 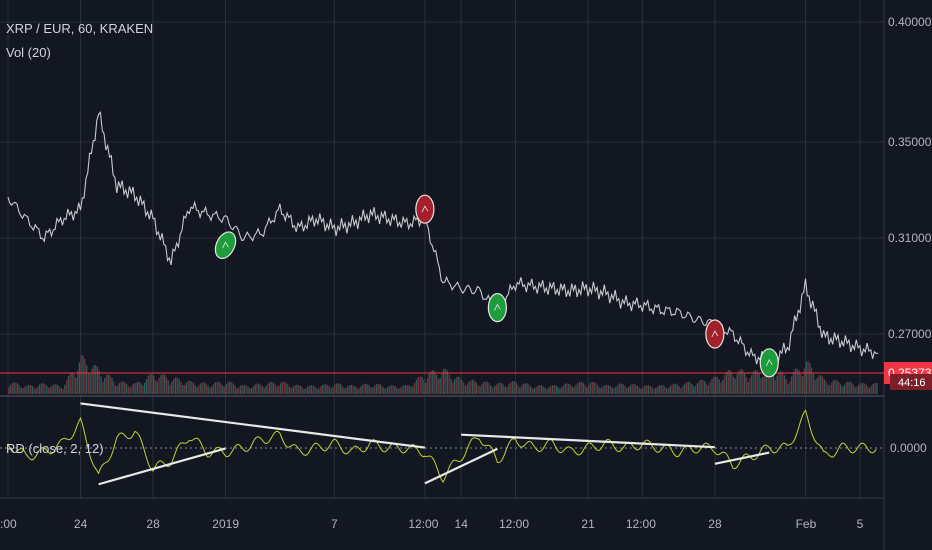 I want to click on time-tick-label: 14, so click(x=462, y=524).